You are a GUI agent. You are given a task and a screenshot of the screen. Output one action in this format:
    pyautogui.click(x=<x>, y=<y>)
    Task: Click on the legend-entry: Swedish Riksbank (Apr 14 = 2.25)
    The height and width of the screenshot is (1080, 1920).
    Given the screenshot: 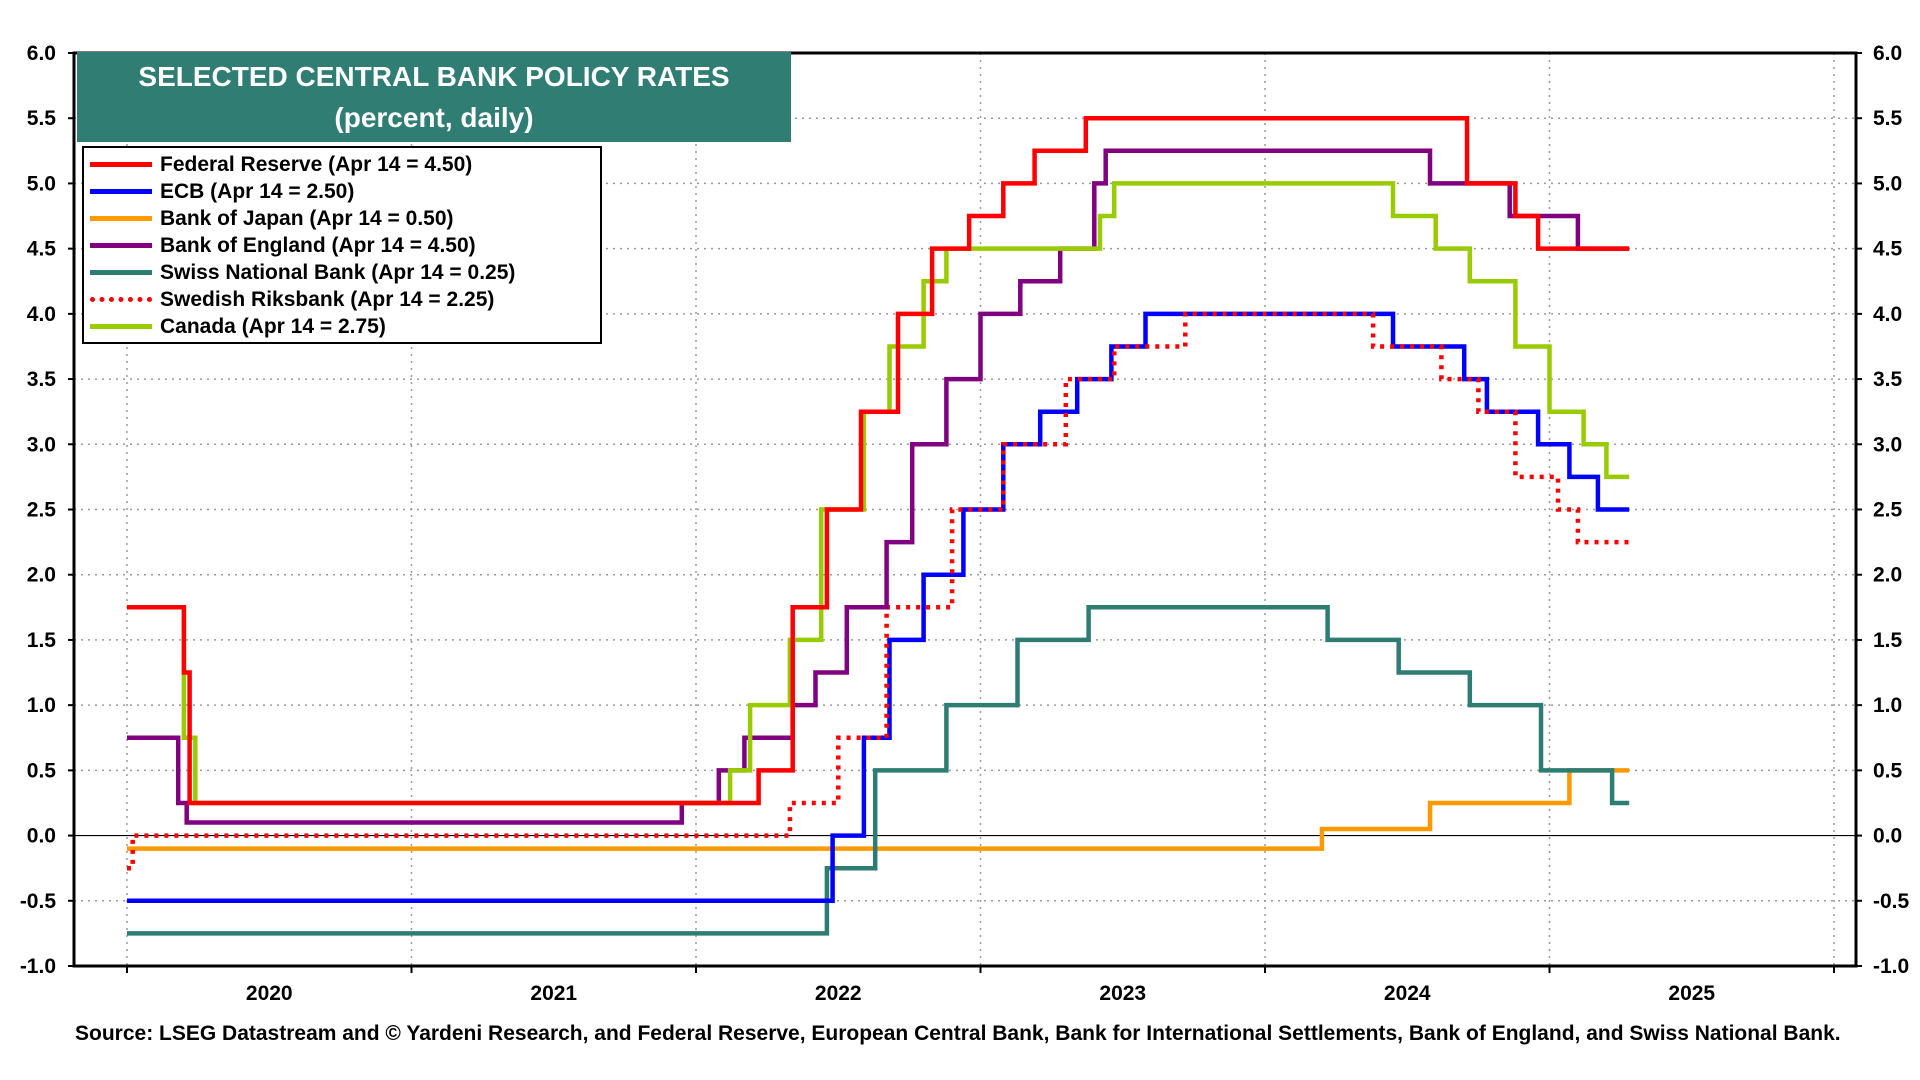 What is the action you would take?
    pyautogui.click(x=342, y=299)
    